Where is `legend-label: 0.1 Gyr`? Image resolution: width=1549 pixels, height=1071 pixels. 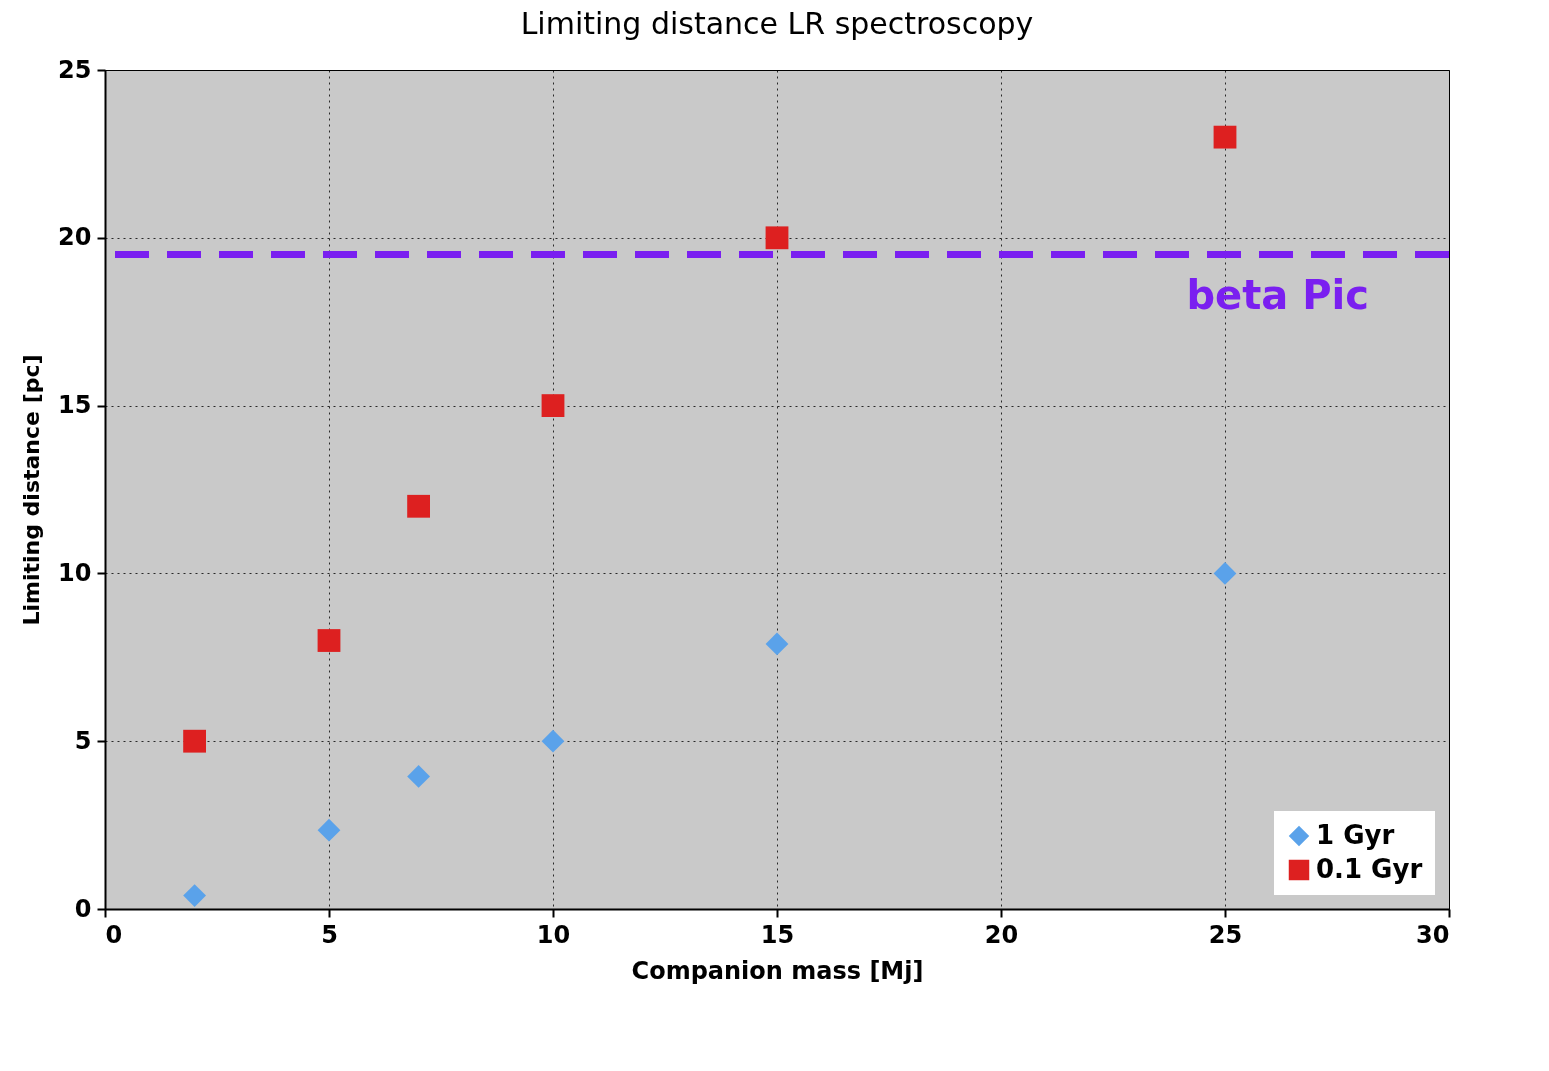 legend-label: 0.1 Gyr is located at coordinates (1369, 869).